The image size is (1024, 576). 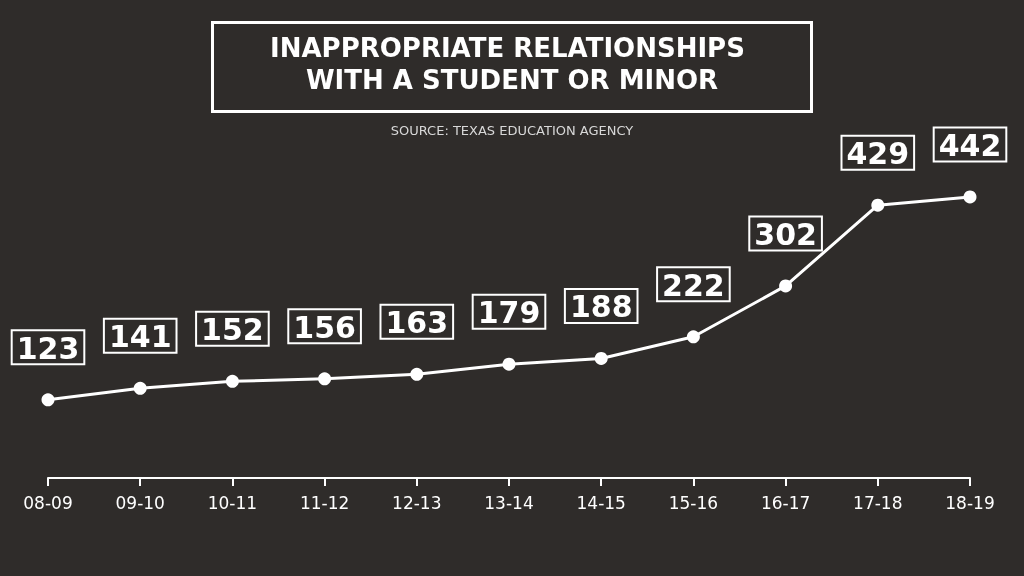 What do you see at coordinates (693, 502) in the screenshot?
I see `x-tick-label: 15-16` at bounding box center [693, 502].